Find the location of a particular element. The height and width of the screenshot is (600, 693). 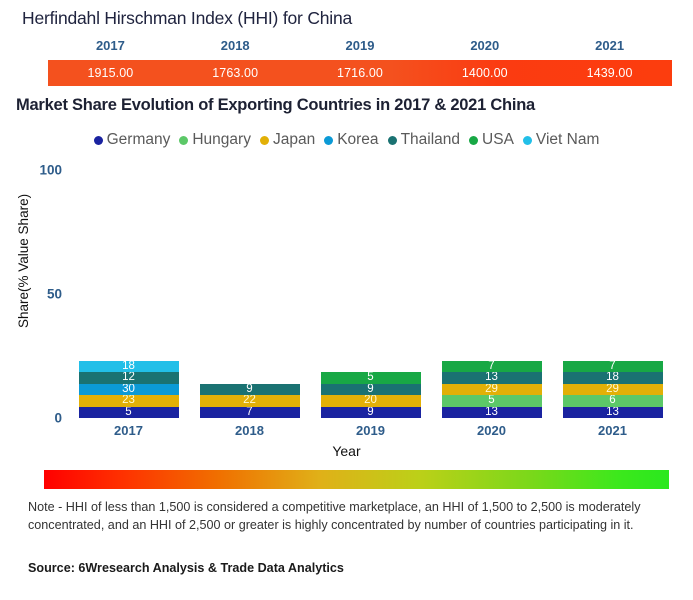

hhi-value-cell: 1763.00 is located at coordinates (235, 73).